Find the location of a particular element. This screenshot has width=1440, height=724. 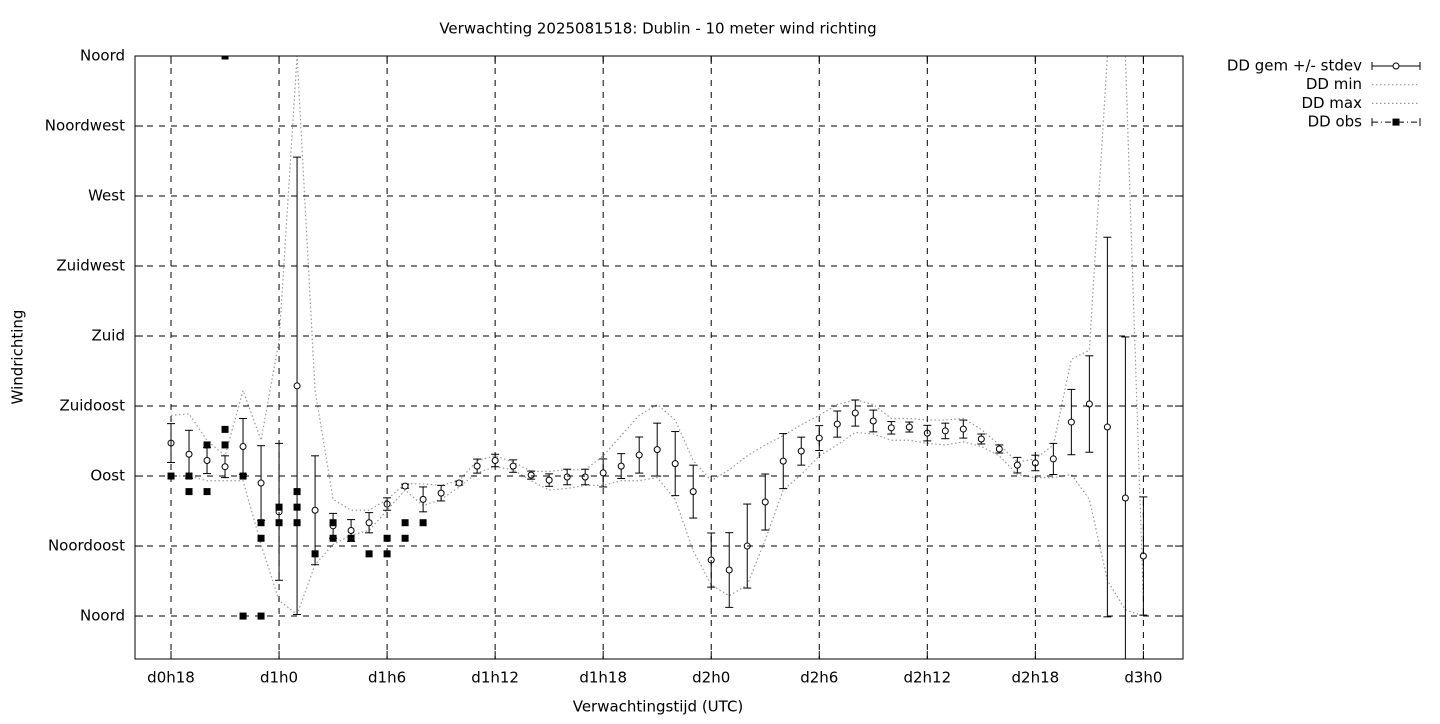

legend-label: DD obs is located at coordinates (1335, 122).